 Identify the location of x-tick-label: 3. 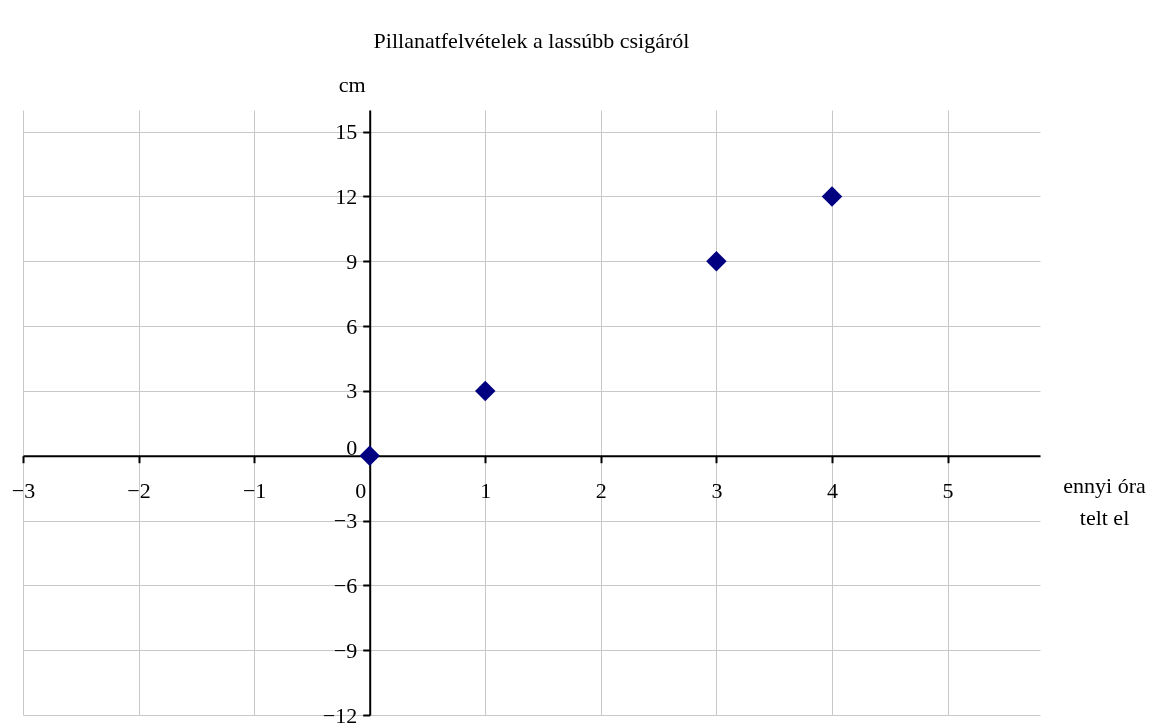
(717, 491).